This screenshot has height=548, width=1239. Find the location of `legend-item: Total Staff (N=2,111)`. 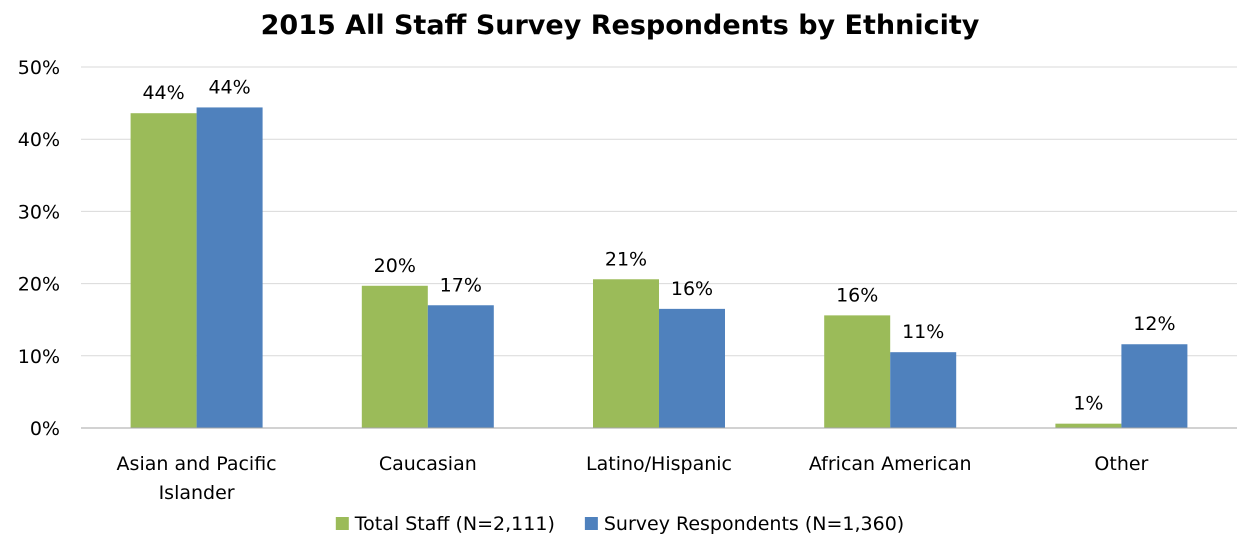

legend-item: Total Staff (N=2,111) is located at coordinates (445, 524).